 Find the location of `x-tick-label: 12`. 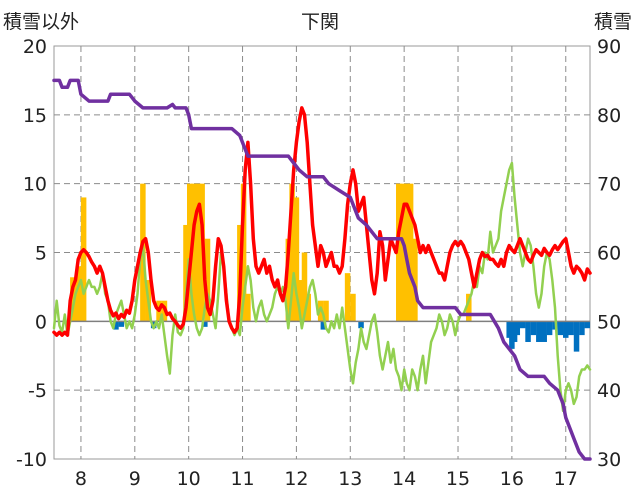

x-tick-label: 12 is located at coordinates (296, 479).